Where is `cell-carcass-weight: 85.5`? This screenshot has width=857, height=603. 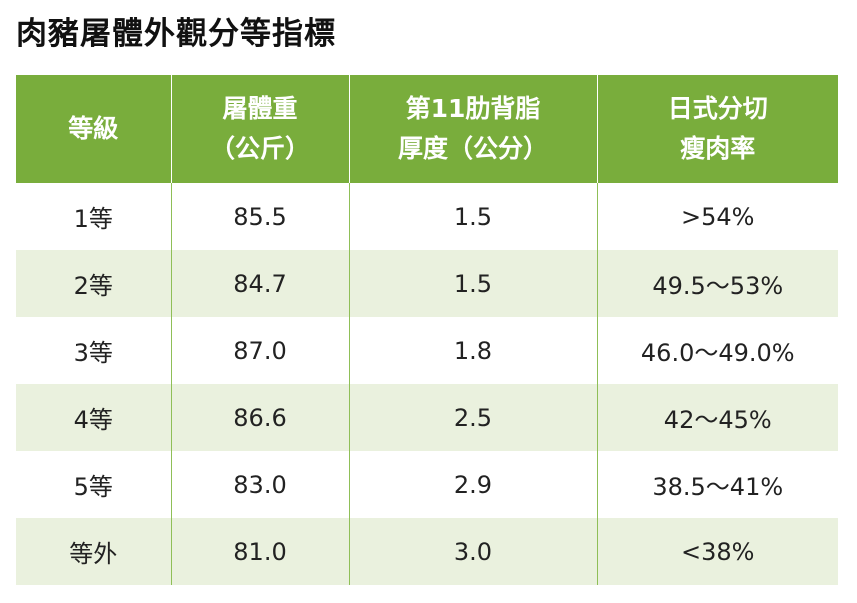 cell-carcass-weight: 85.5 is located at coordinates (260, 216).